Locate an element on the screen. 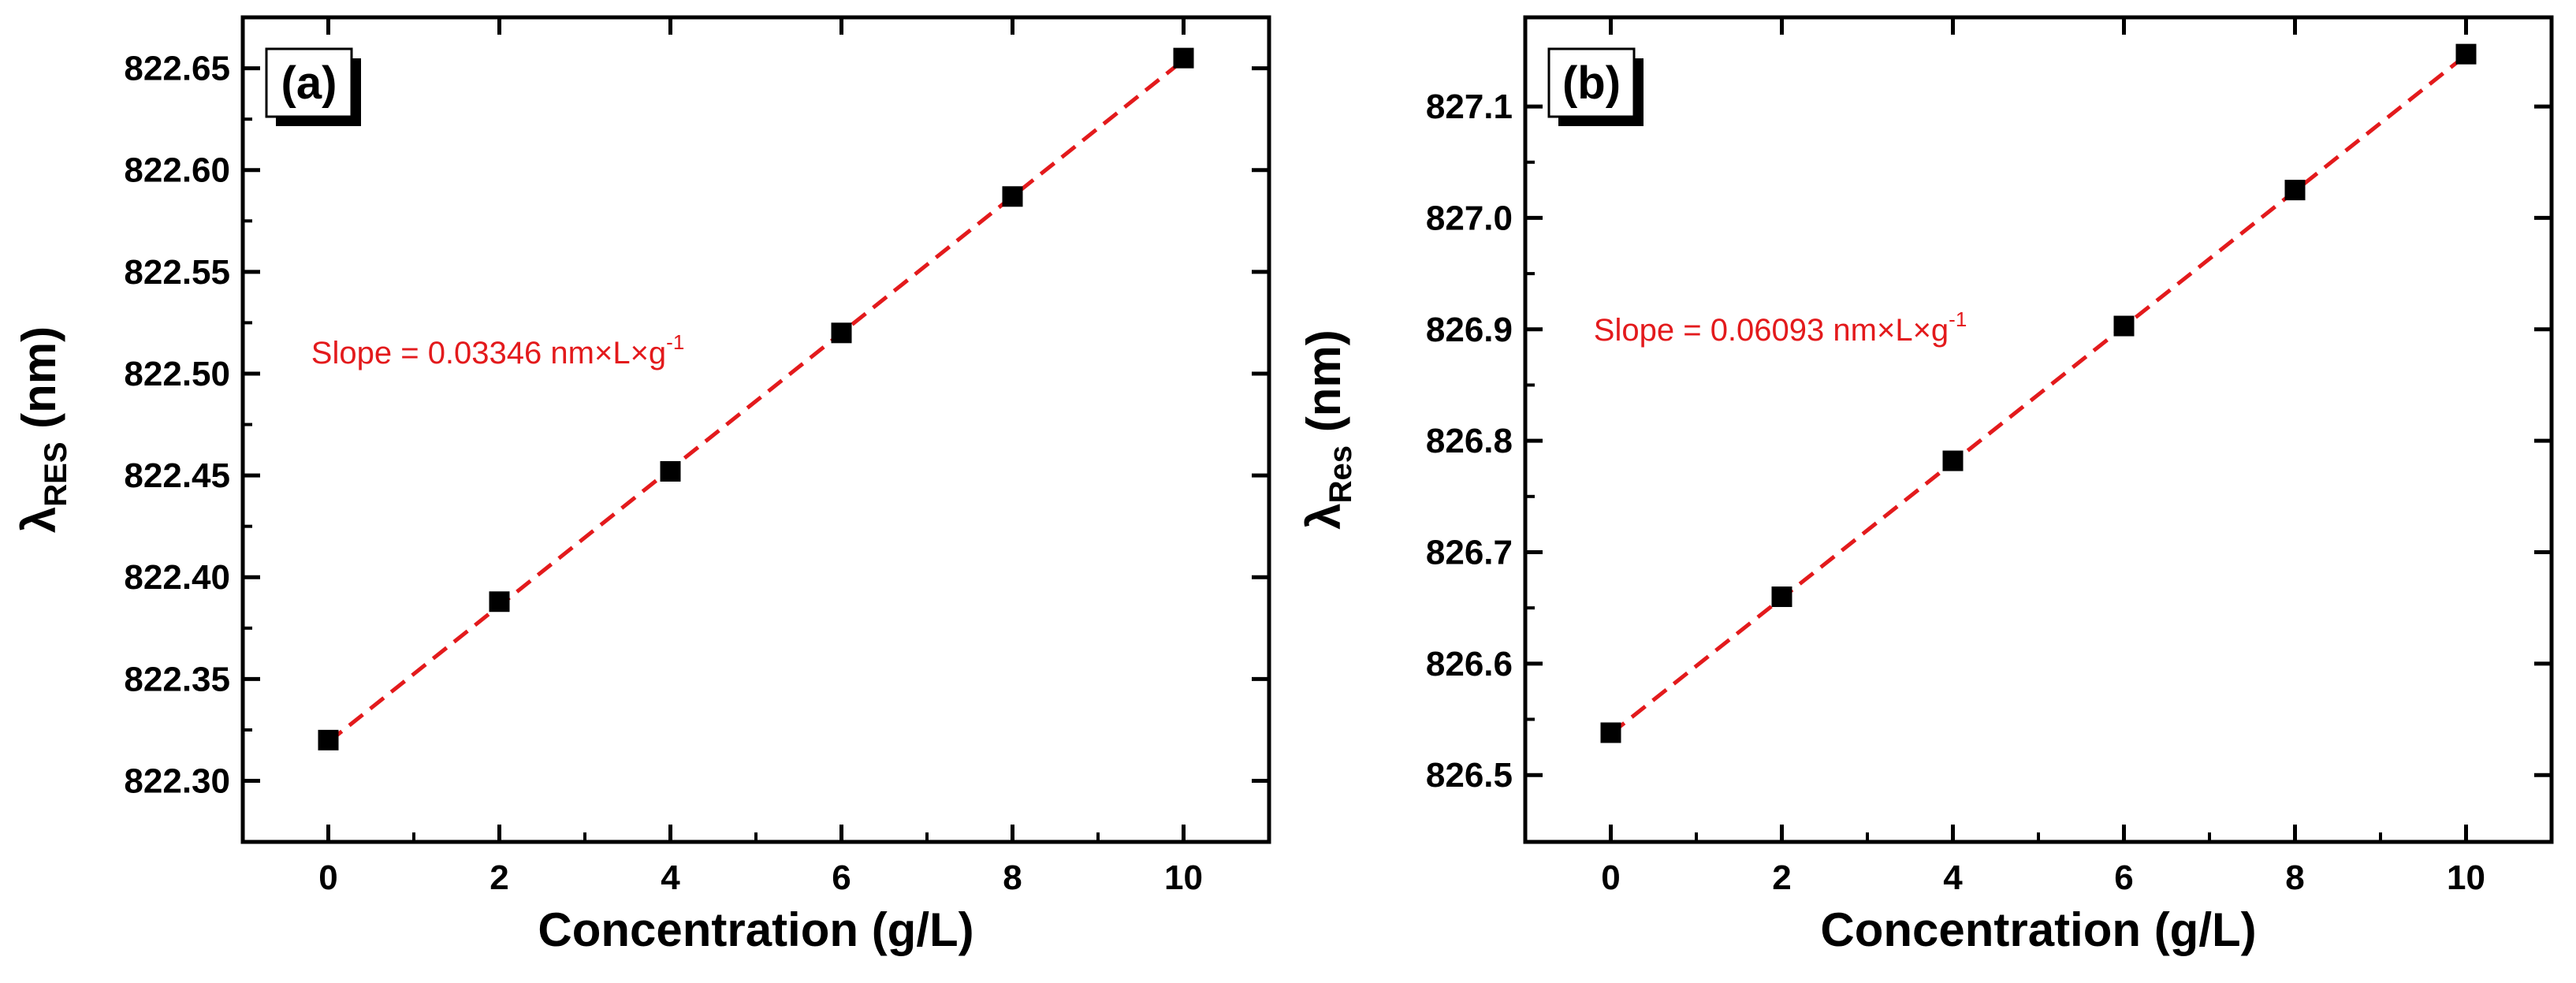 This screenshot has width=2576, height=983. y-axis-label: λRes (nm) is located at coordinates (1327, 429).